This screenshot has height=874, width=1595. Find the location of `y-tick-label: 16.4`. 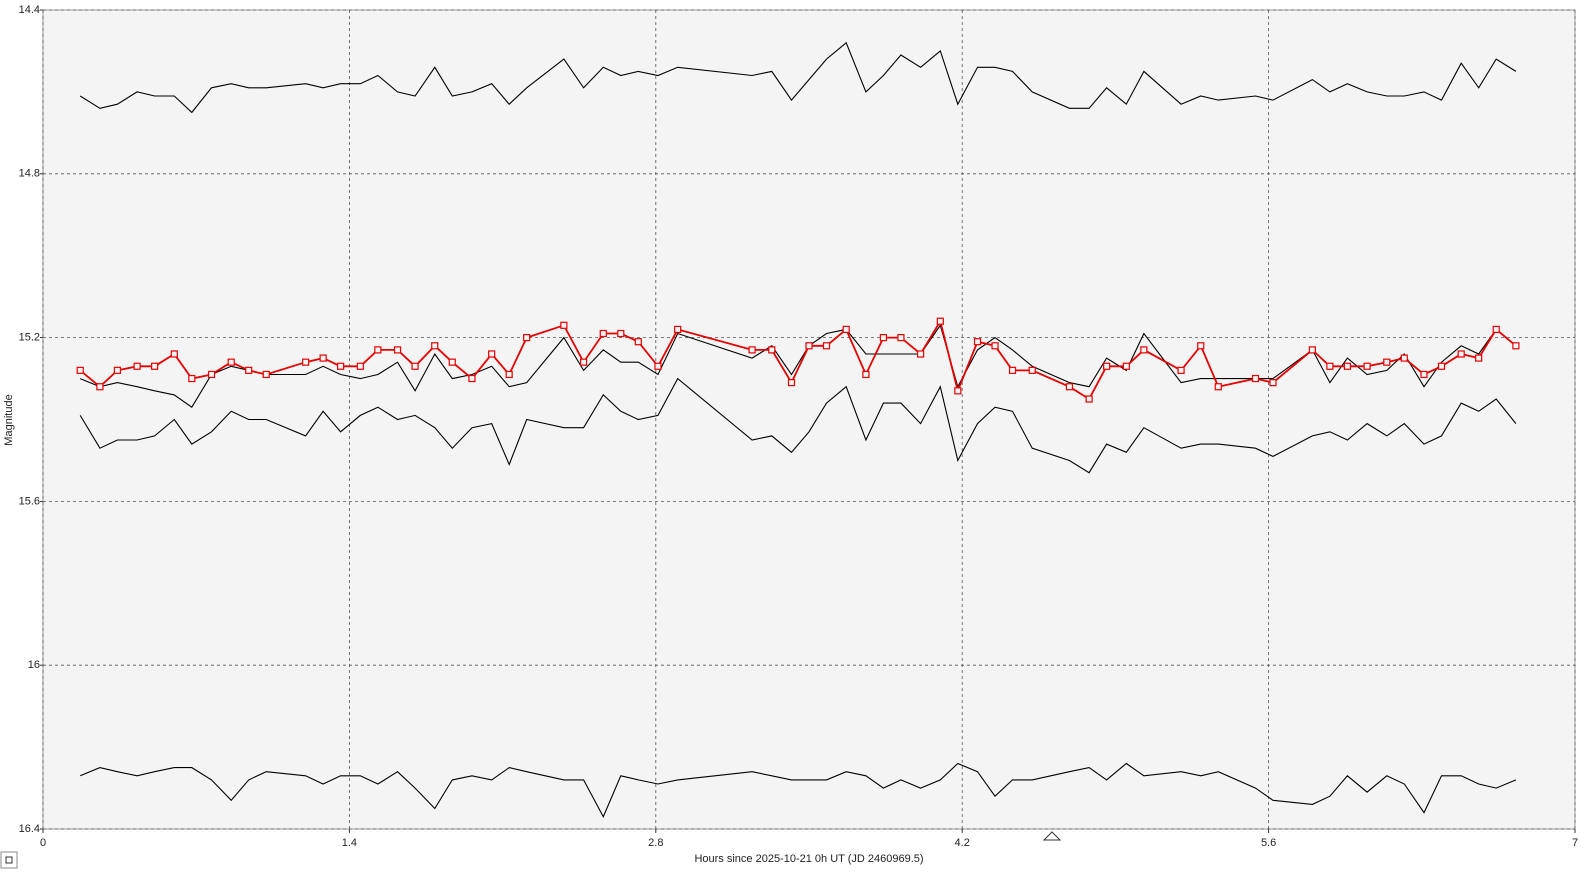

y-tick-label: 16.4 is located at coordinates (29, 829).